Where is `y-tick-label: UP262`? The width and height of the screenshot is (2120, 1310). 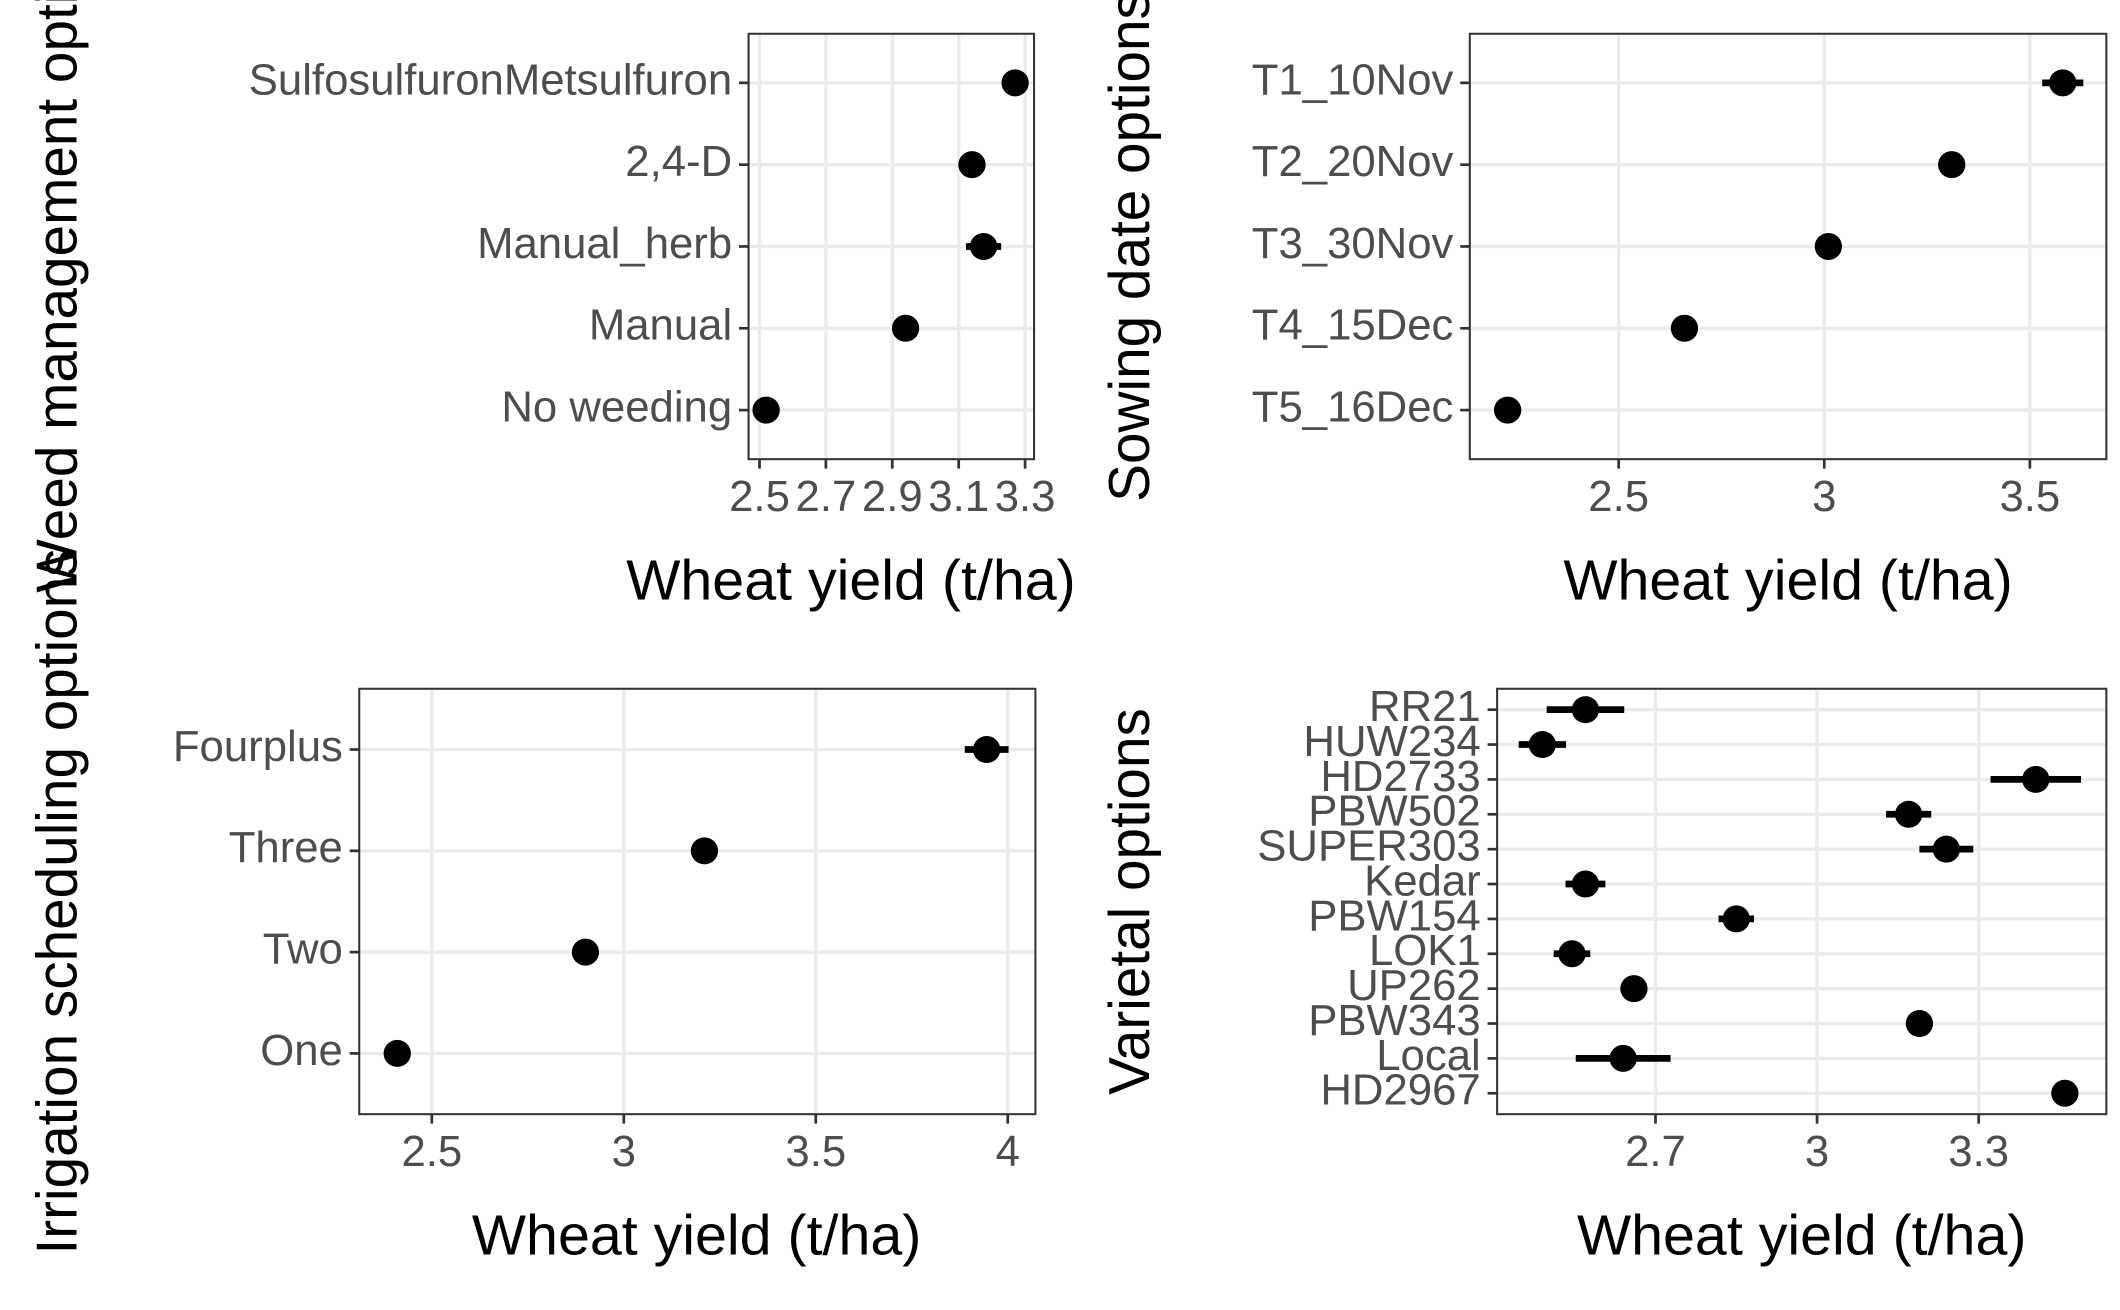 y-tick-label: UP262 is located at coordinates (1414, 986).